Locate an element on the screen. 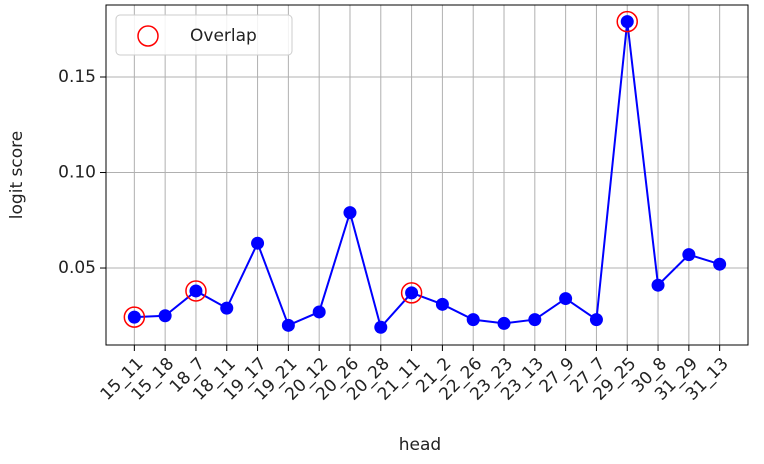 The image size is (764, 464). legend: Overlap is located at coordinates (204, 35).